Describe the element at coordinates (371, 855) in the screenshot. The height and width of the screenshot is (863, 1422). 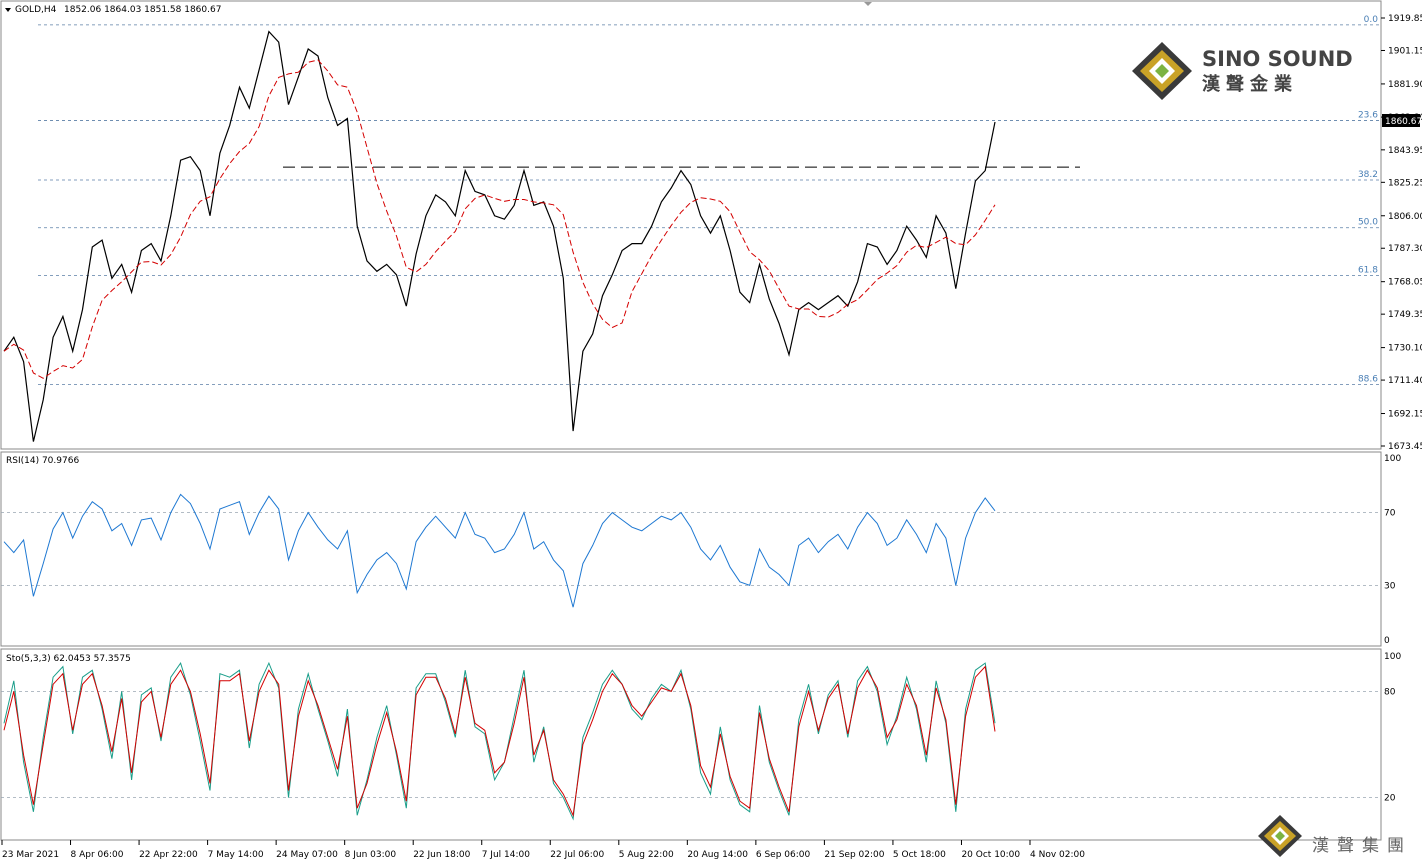
I see `x-tick-label: 8 Jun 03:00` at that location.